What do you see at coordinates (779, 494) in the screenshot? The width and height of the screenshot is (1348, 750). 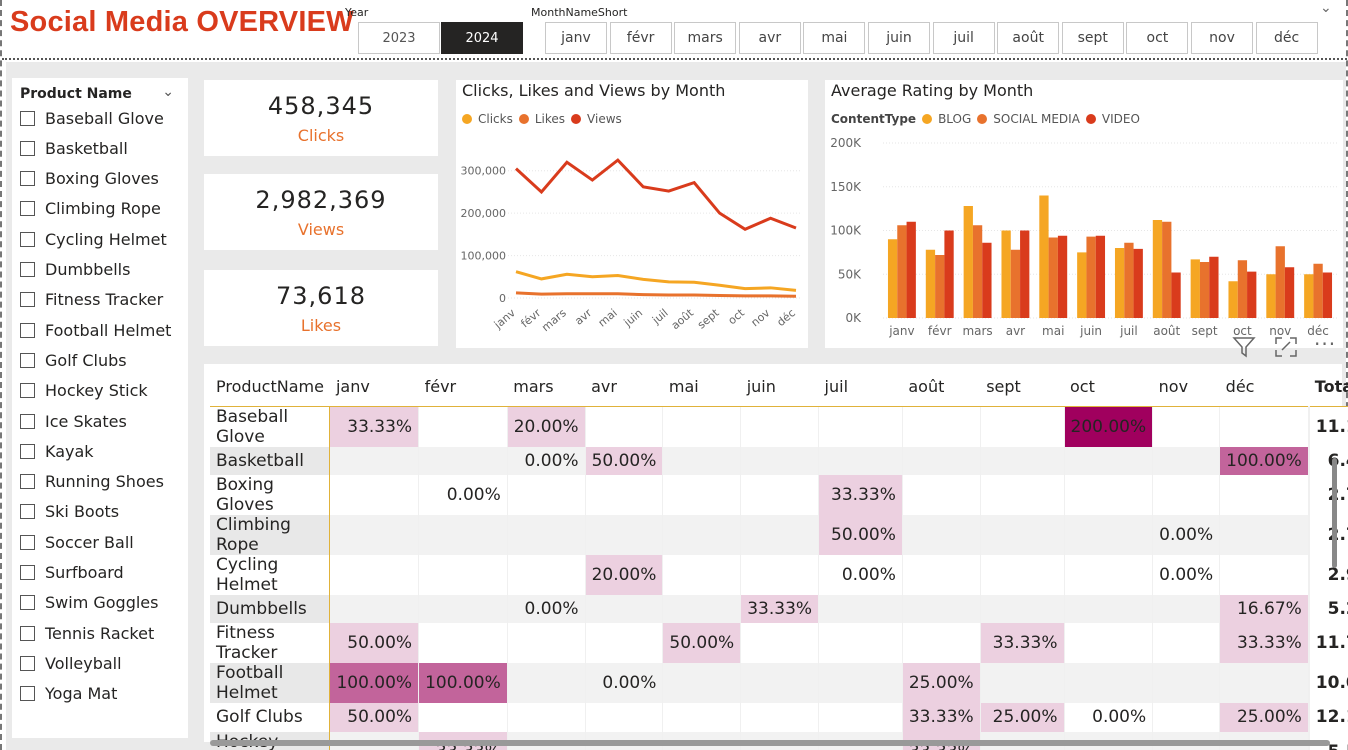 I see `table-row: Boxing Gloves 0.00% 33.33% 2.70` at bounding box center [779, 494].